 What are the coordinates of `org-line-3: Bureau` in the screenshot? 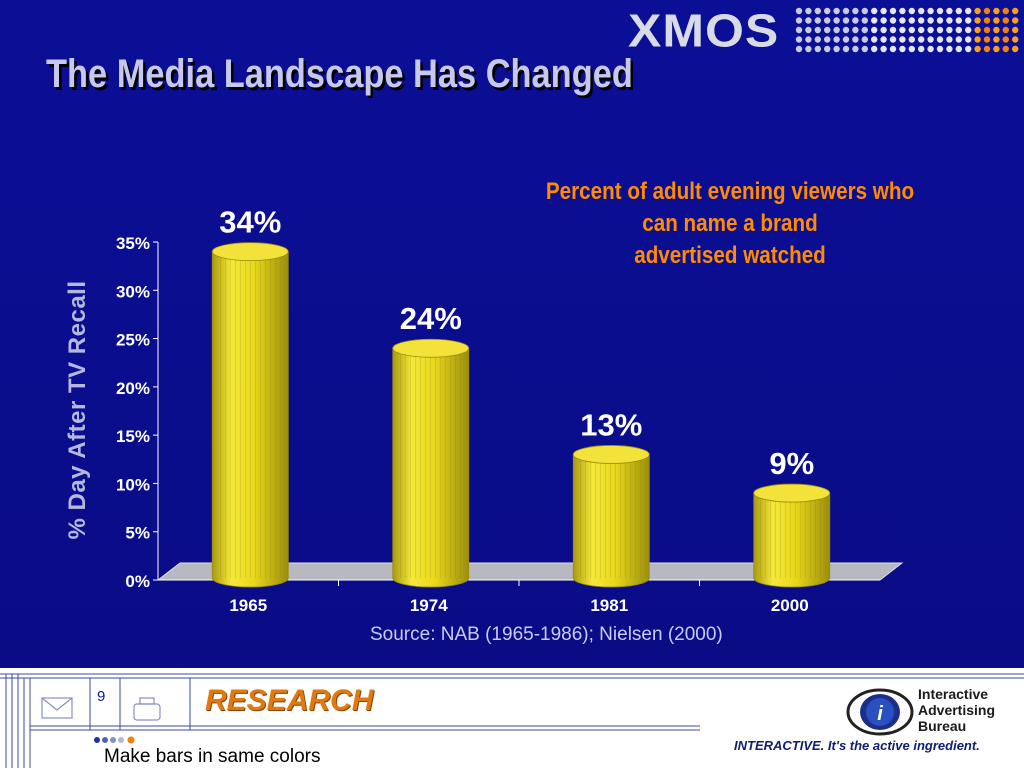 It's located at (942, 726).